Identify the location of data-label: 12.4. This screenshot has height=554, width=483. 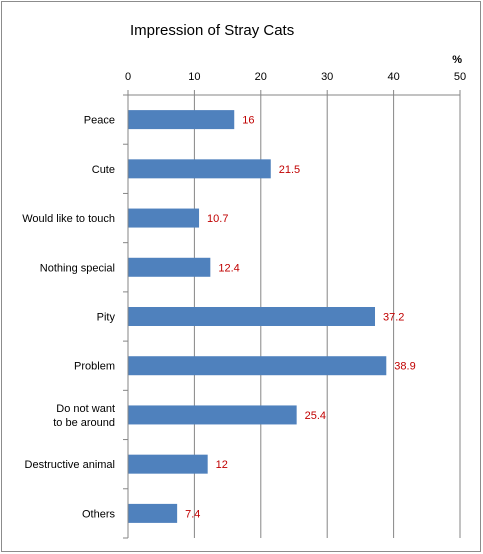
(228, 268).